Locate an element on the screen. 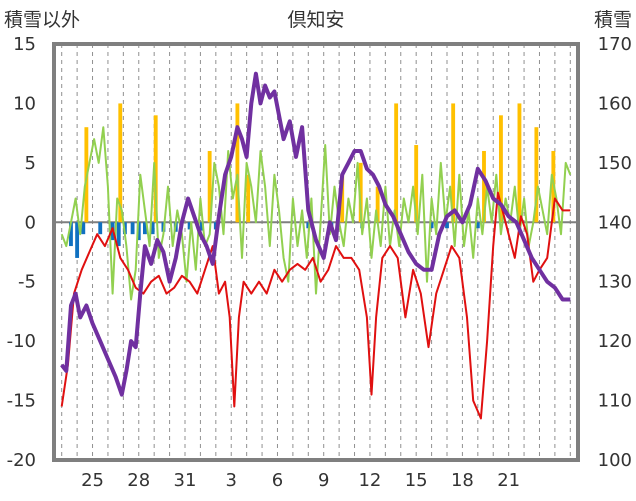  right-tick-label: 120 is located at coordinates (615, 341).